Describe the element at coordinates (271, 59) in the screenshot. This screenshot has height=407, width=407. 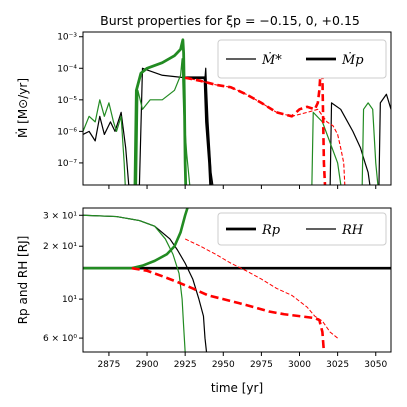
I see `top-legend-label-mdot-star: Ṁ*` at that location.